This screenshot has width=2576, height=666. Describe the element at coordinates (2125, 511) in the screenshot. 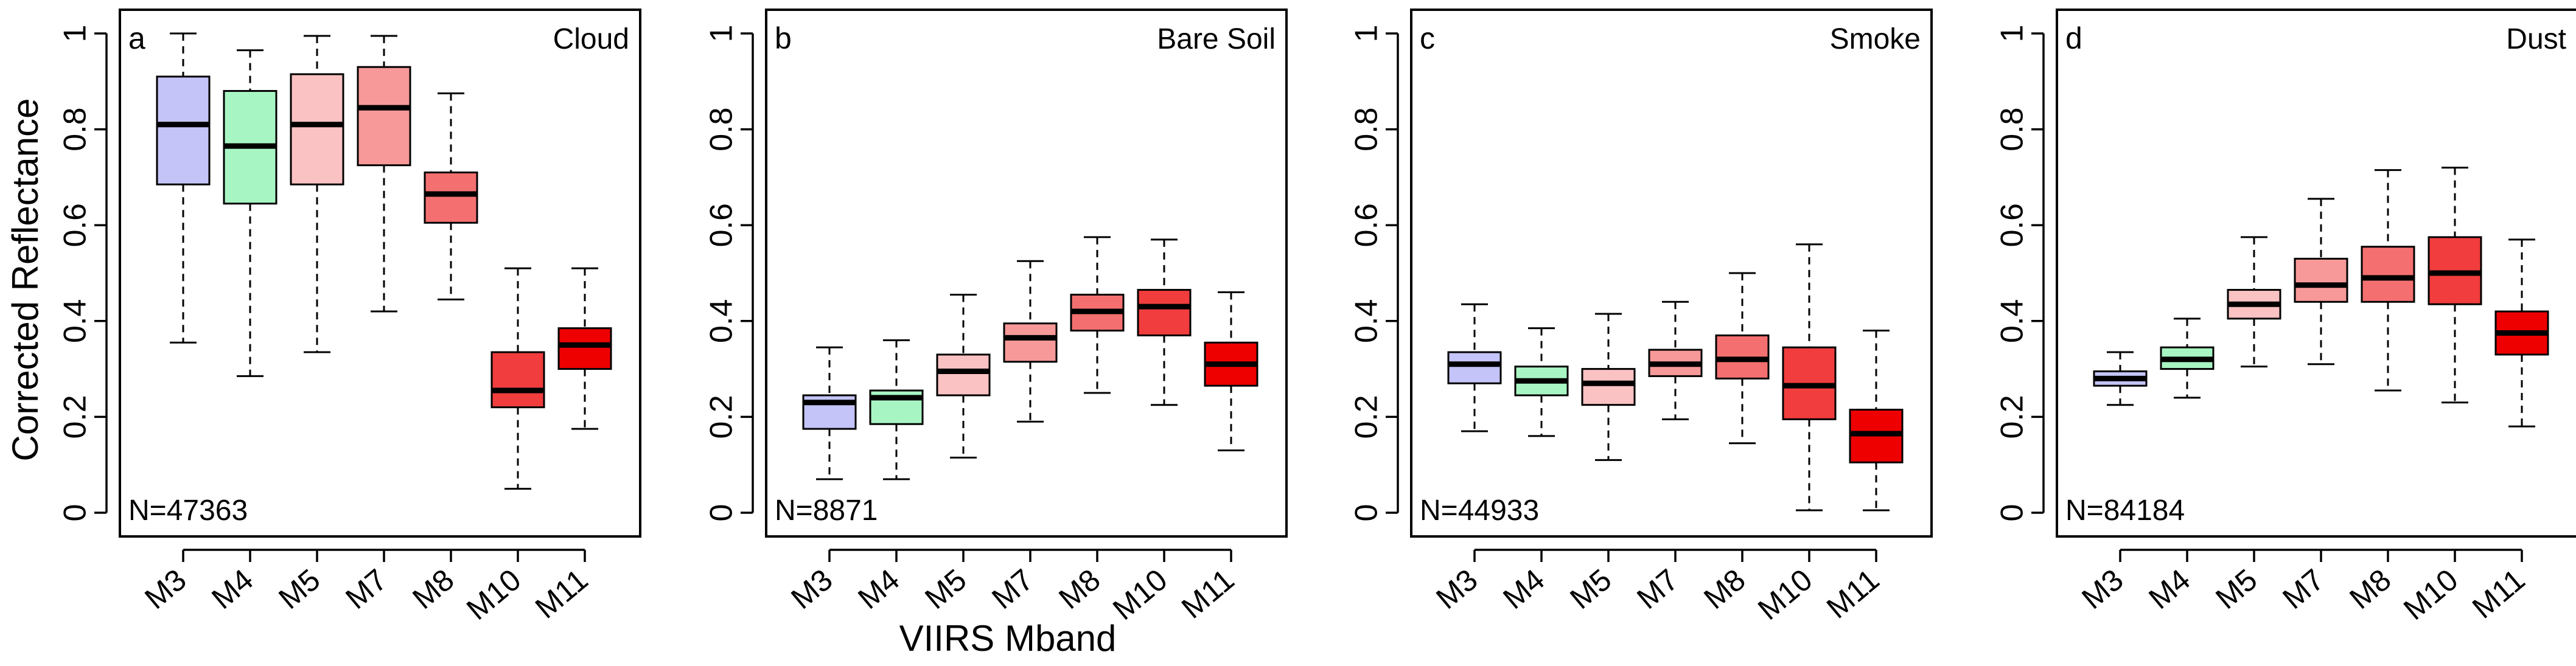

I see `sample-count: N=84184` at that location.